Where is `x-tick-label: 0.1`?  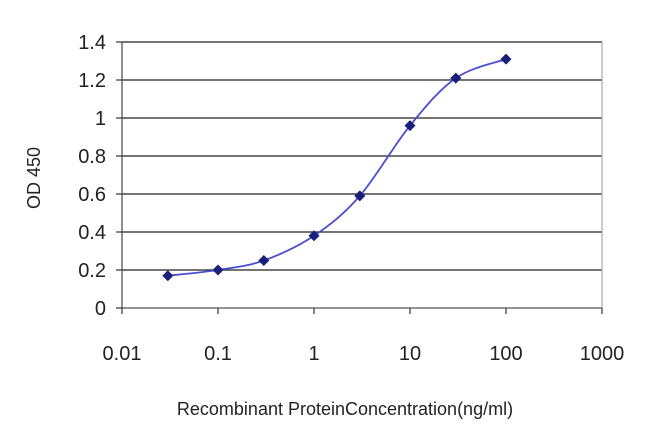
x-tick-label: 0.1 is located at coordinates (218, 354).